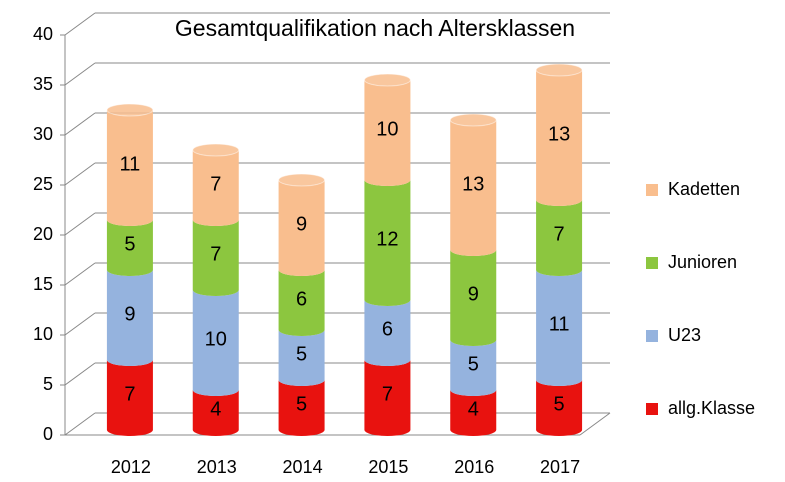 This screenshot has height=482, width=785. I want to click on legend-label: Junioren, so click(702, 262).